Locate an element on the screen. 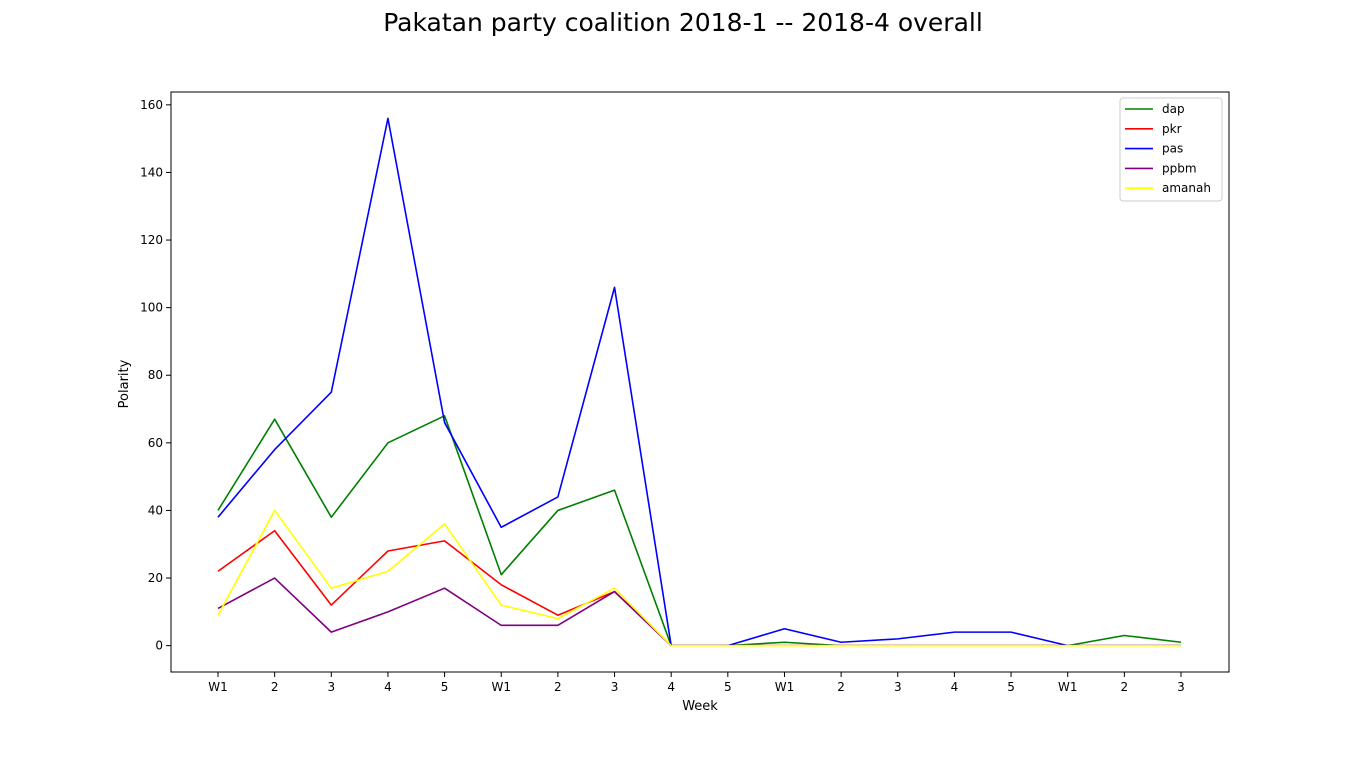 This screenshot has width=1366, height=768. y-tick-label: 20 is located at coordinates (155, 578).